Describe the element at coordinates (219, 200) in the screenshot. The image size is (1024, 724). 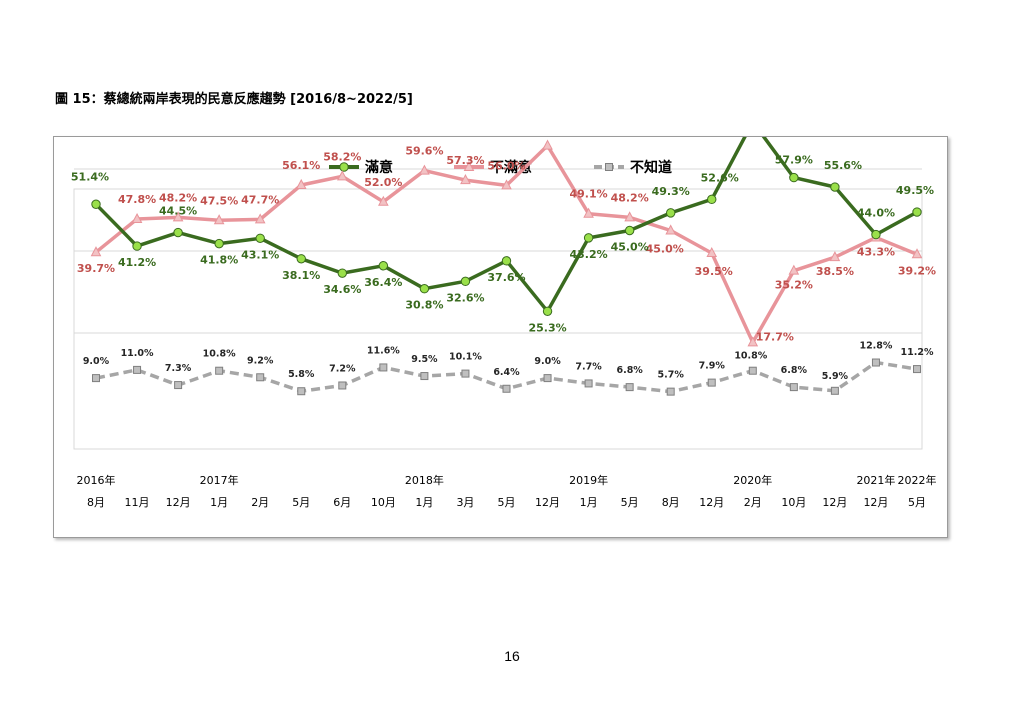
I see `data-label-dissatisfied: 47.5%` at that location.